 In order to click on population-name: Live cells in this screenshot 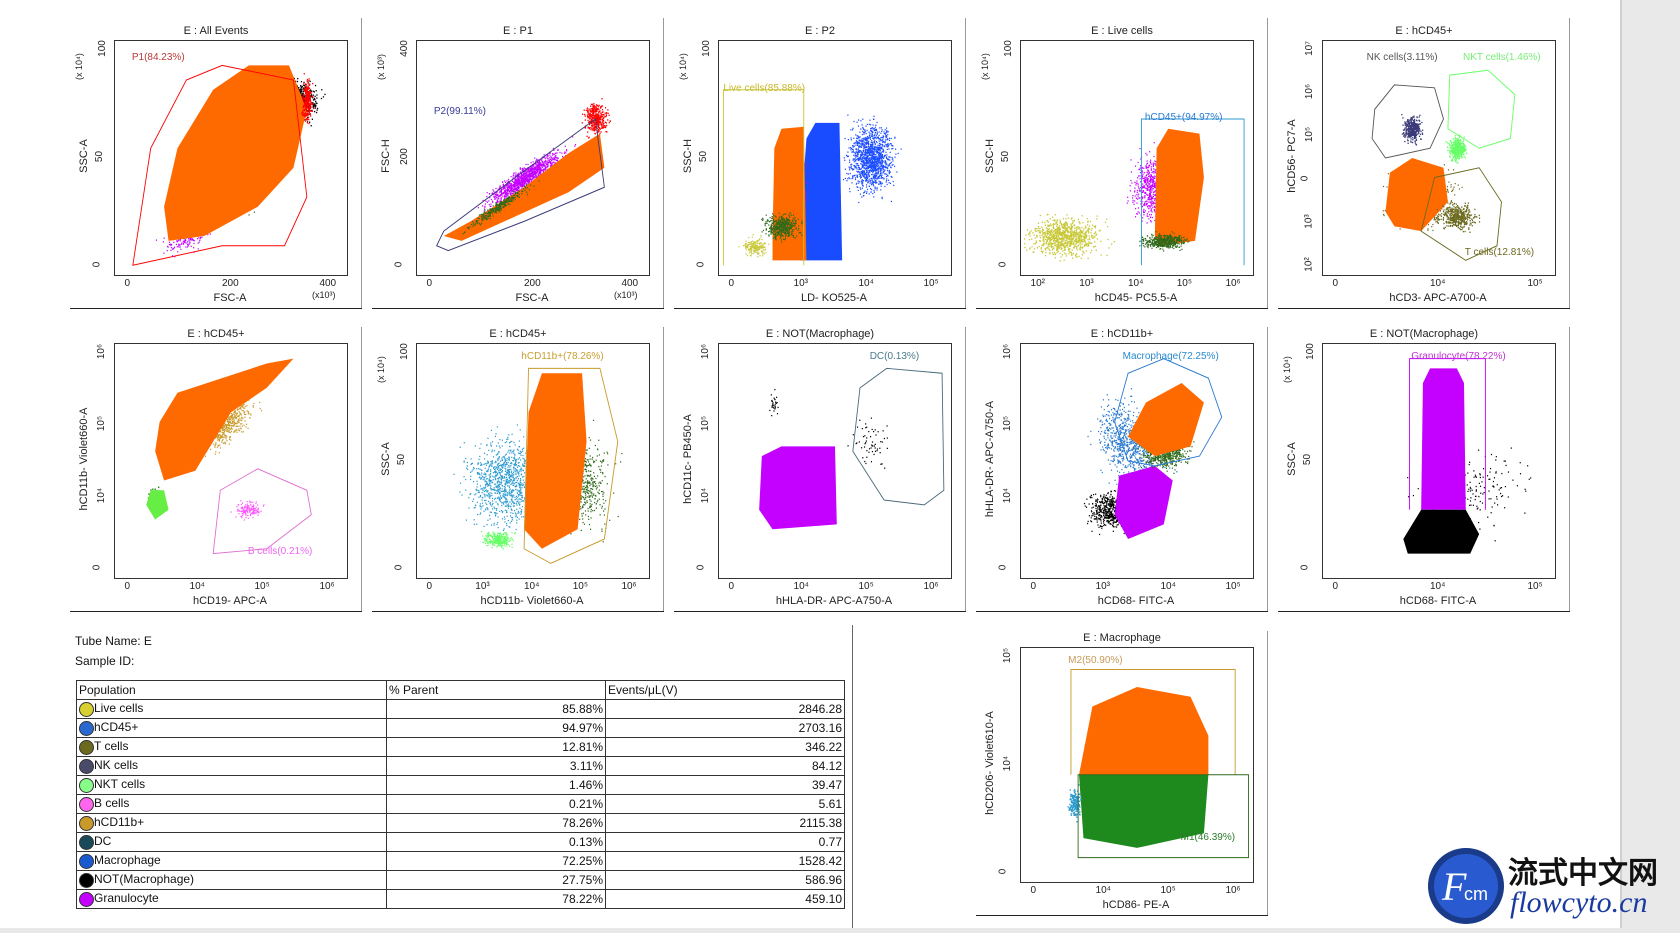, I will do `click(118, 708)`.